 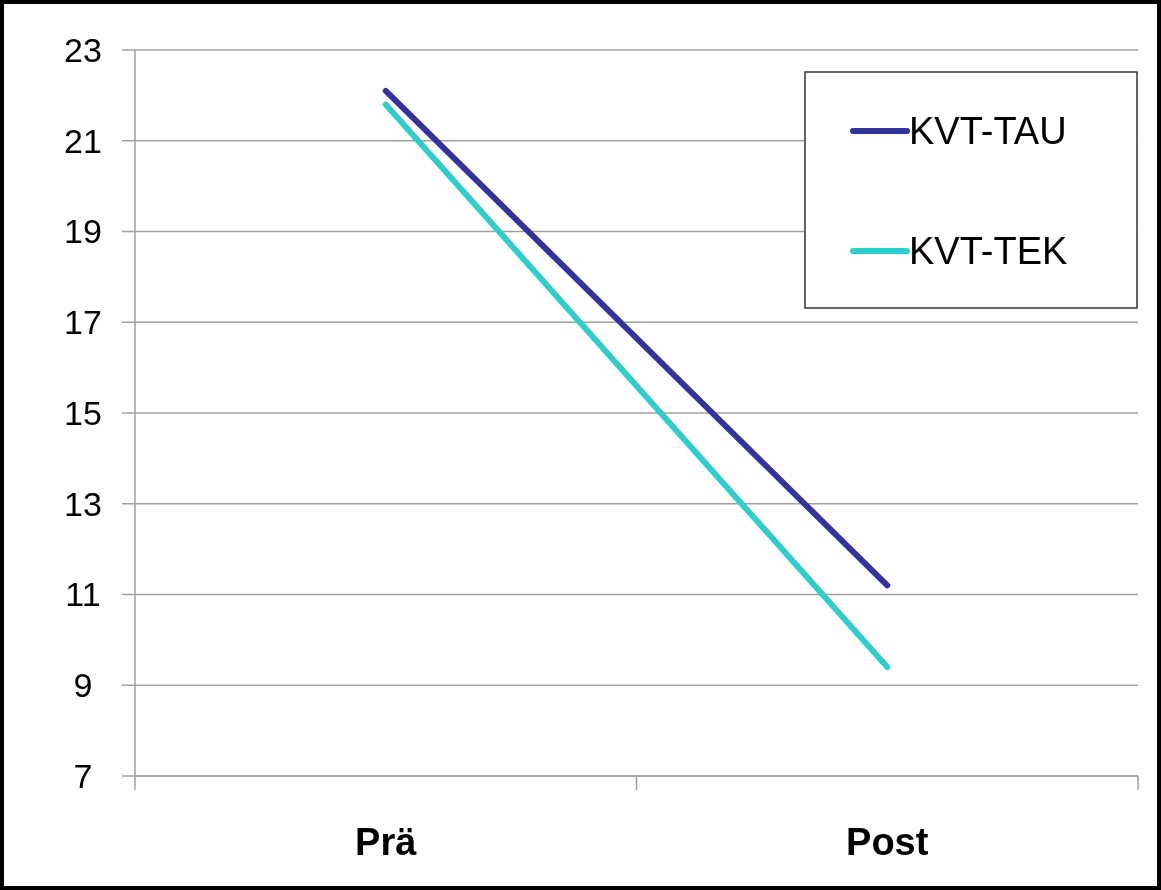 What do you see at coordinates (83, 412) in the screenshot?
I see `y-tick-label: 15` at bounding box center [83, 412].